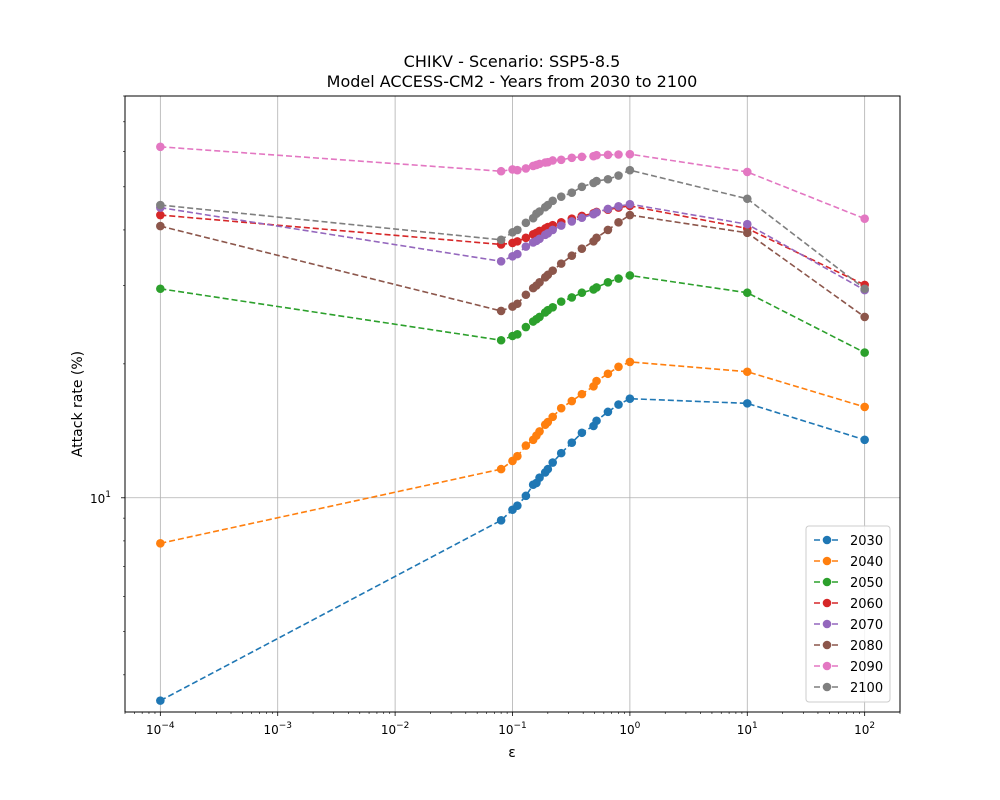 This screenshot has height=800, width=1000. What do you see at coordinates (512, 314) in the screenshot?
I see `series-2050` at bounding box center [512, 314].